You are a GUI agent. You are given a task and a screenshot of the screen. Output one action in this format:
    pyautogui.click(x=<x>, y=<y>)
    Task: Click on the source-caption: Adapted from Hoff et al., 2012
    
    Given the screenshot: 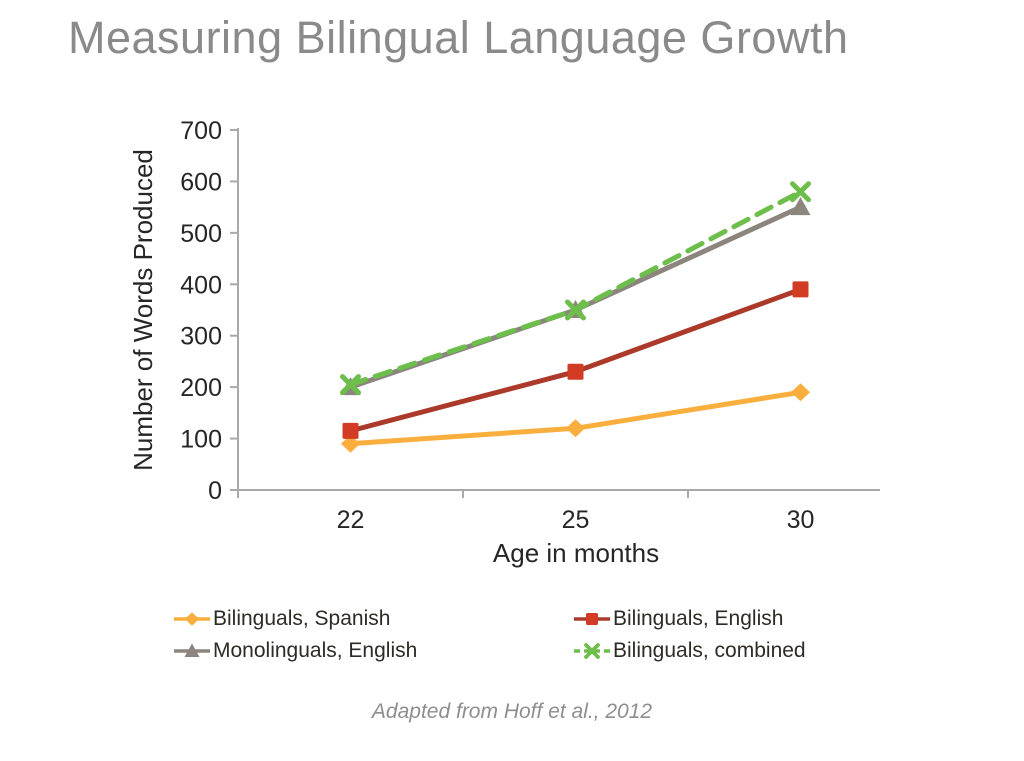 What is the action you would take?
    pyautogui.click(x=512, y=711)
    